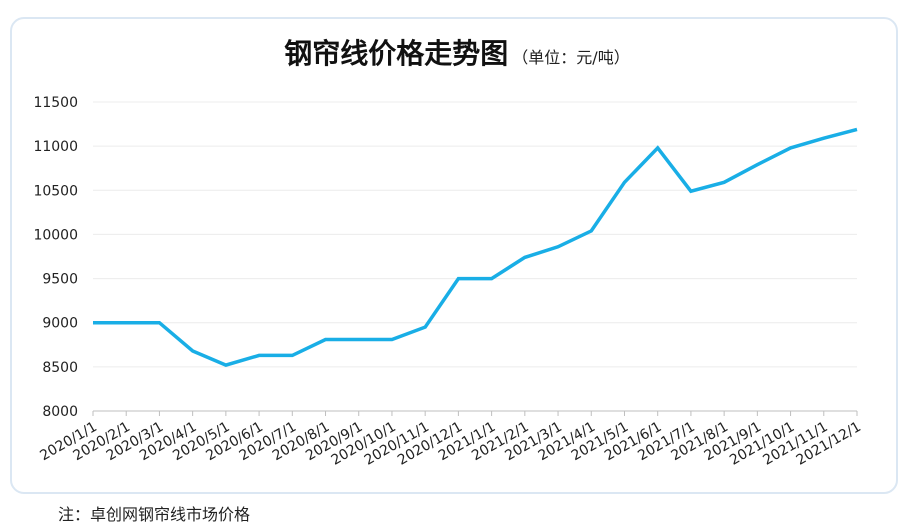 Image resolution: width=914 pixels, height=528 pixels. What do you see at coordinates (55, 235) in the screenshot?
I see `y-tick-label: 10000` at bounding box center [55, 235].